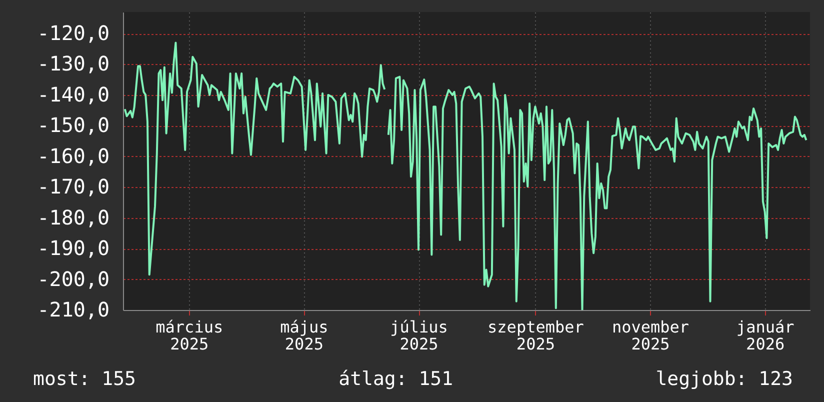  What do you see at coordinates (73, 217) in the screenshot?
I see `y-tick-label: -180,0` at bounding box center [73, 217].